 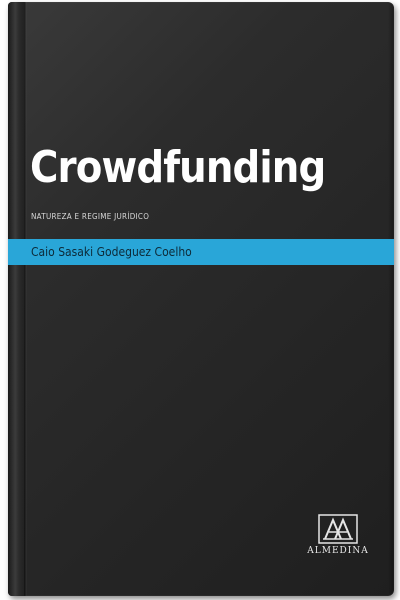 What do you see at coordinates (90, 216) in the screenshot?
I see `book-subtitle: NATUREZA E REGIME JURÍDICO` at bounding box center [90, 216].